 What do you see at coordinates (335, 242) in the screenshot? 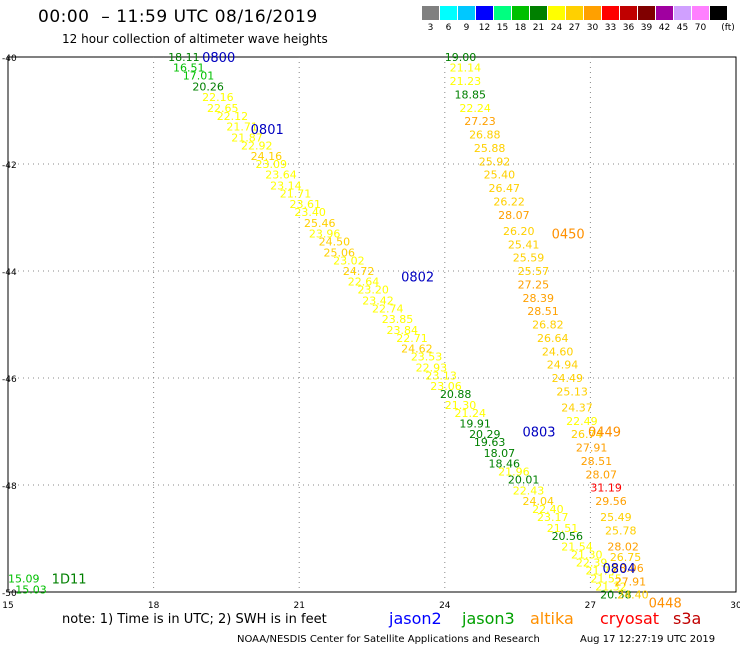
I see `wave-height-label: 24.50` at bounding box center [335, 242].